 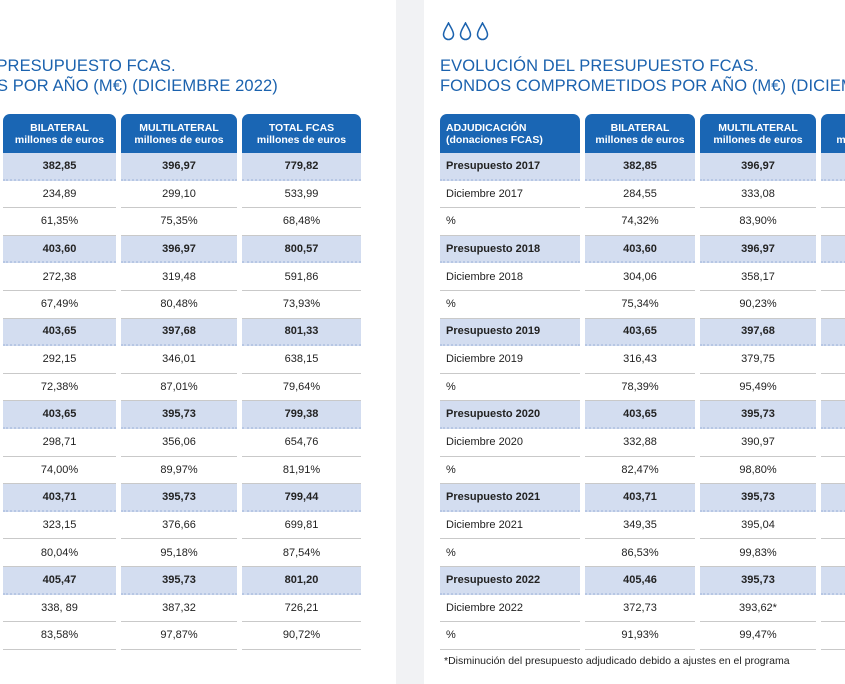 I want to click on table-cell: 723,85, so click(x=833, y=443).